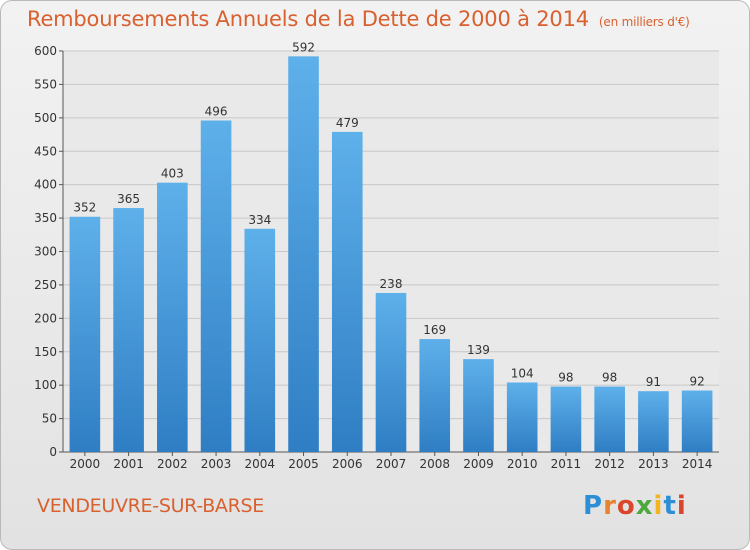 Image resolution: width=750 pixels, height=550 pixels. Describe the element at coordinates (434, 330) in the screenshot. I see `data-label-2008: 169` at that location.